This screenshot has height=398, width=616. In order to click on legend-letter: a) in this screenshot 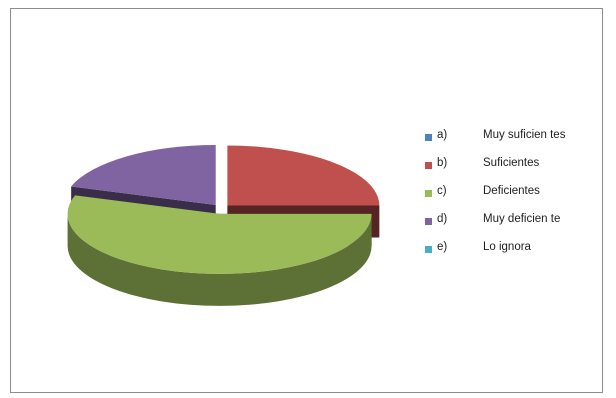, I will do `click(442, 135)`.